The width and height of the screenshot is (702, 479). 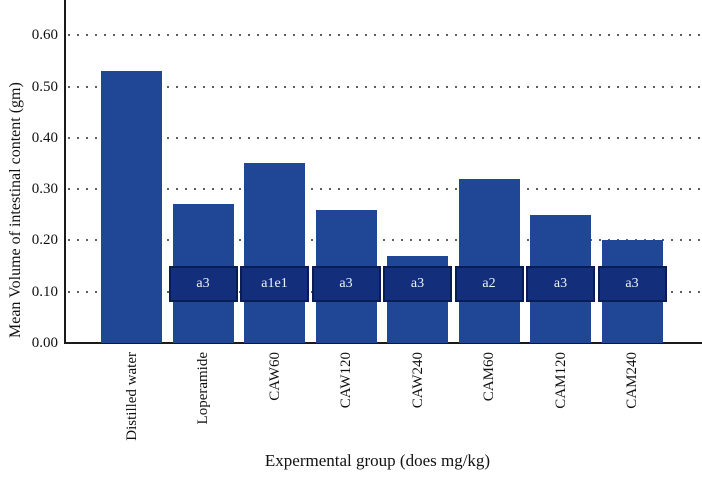 I want to click on y-tick-label: 0.10, so click(x=44, y=291).